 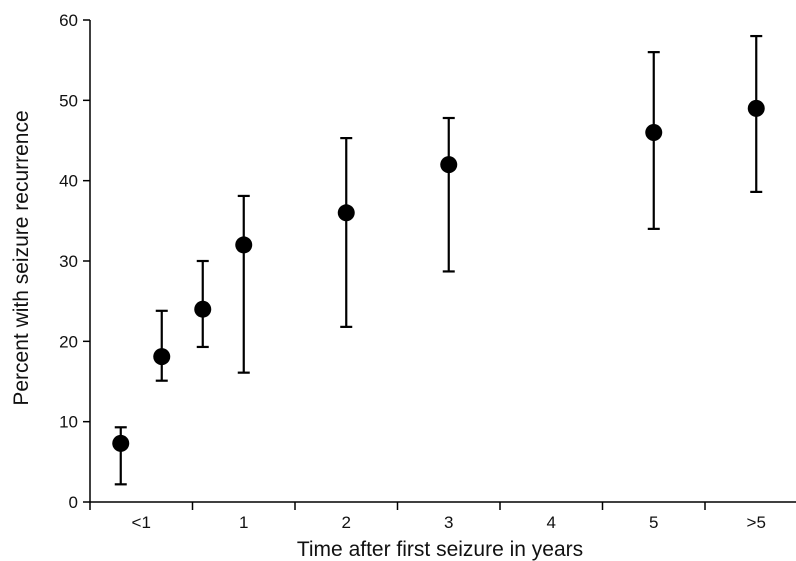 What do you see at coordinates (68, 422) in the screenshot?
I see `y-tick-label: 10` at bounding box center [68, 422].